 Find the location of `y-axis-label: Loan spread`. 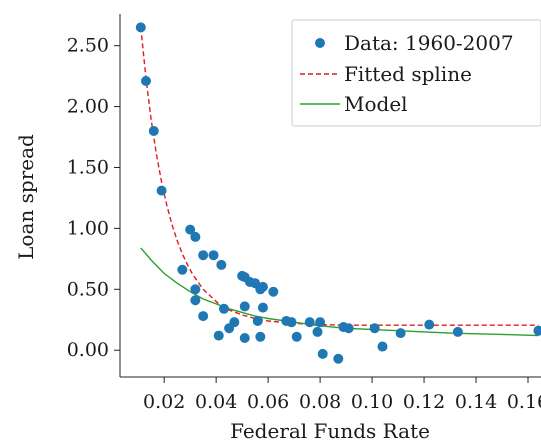

y-axis-label: Loan spread is located at coordinates (26, 197).